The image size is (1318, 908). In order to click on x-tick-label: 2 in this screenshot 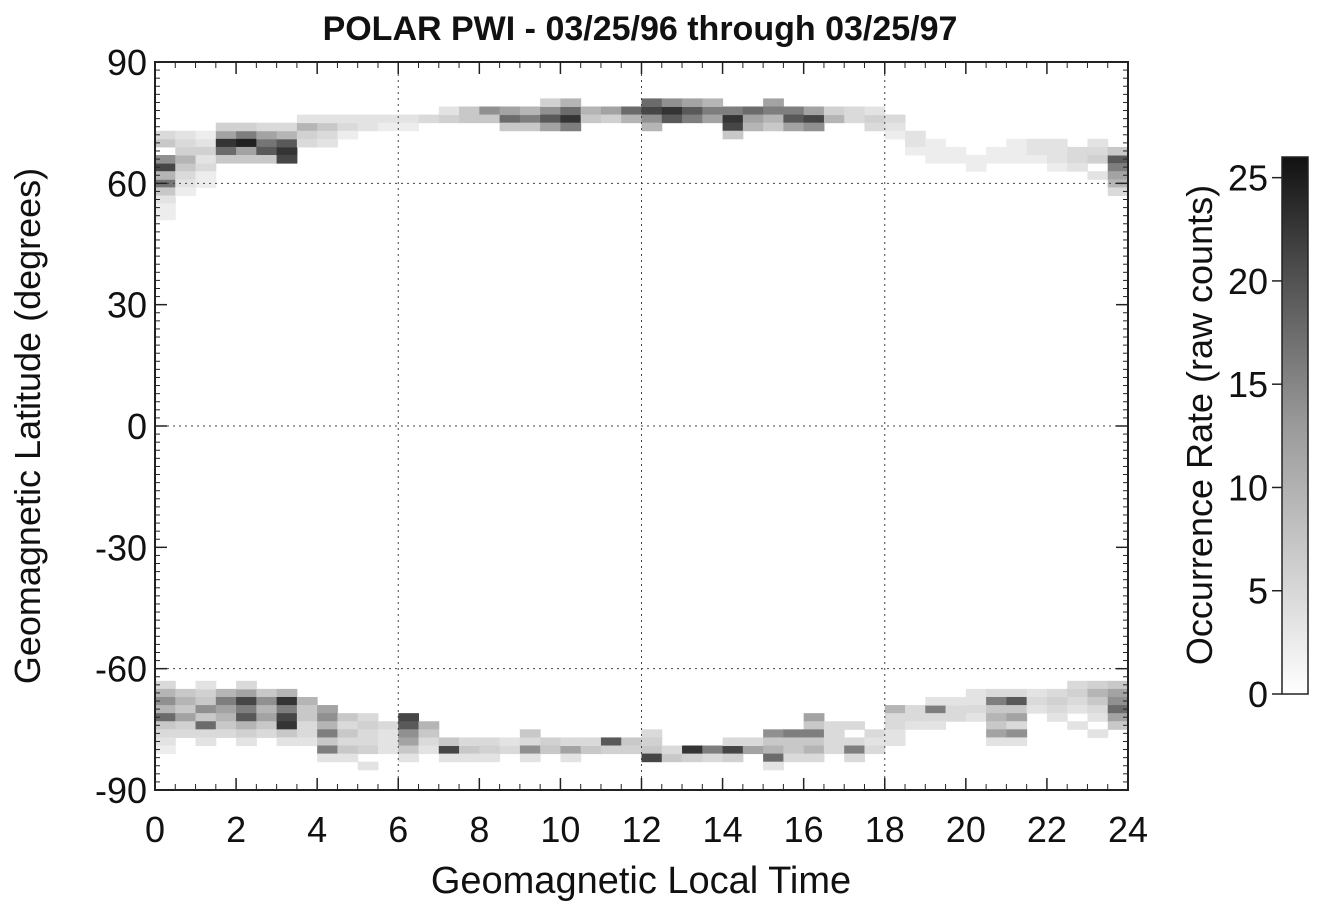, I will do `click(236, 829)`.